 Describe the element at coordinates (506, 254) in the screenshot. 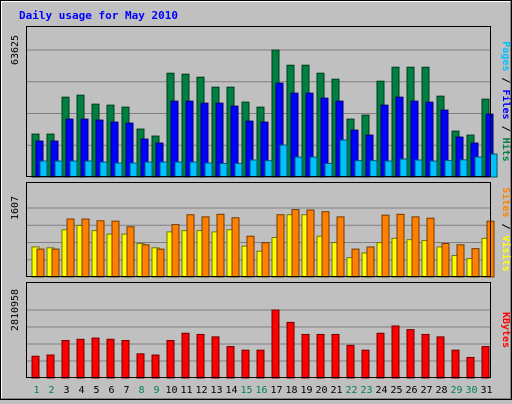

I see `legend-visits: Visits` at that location.